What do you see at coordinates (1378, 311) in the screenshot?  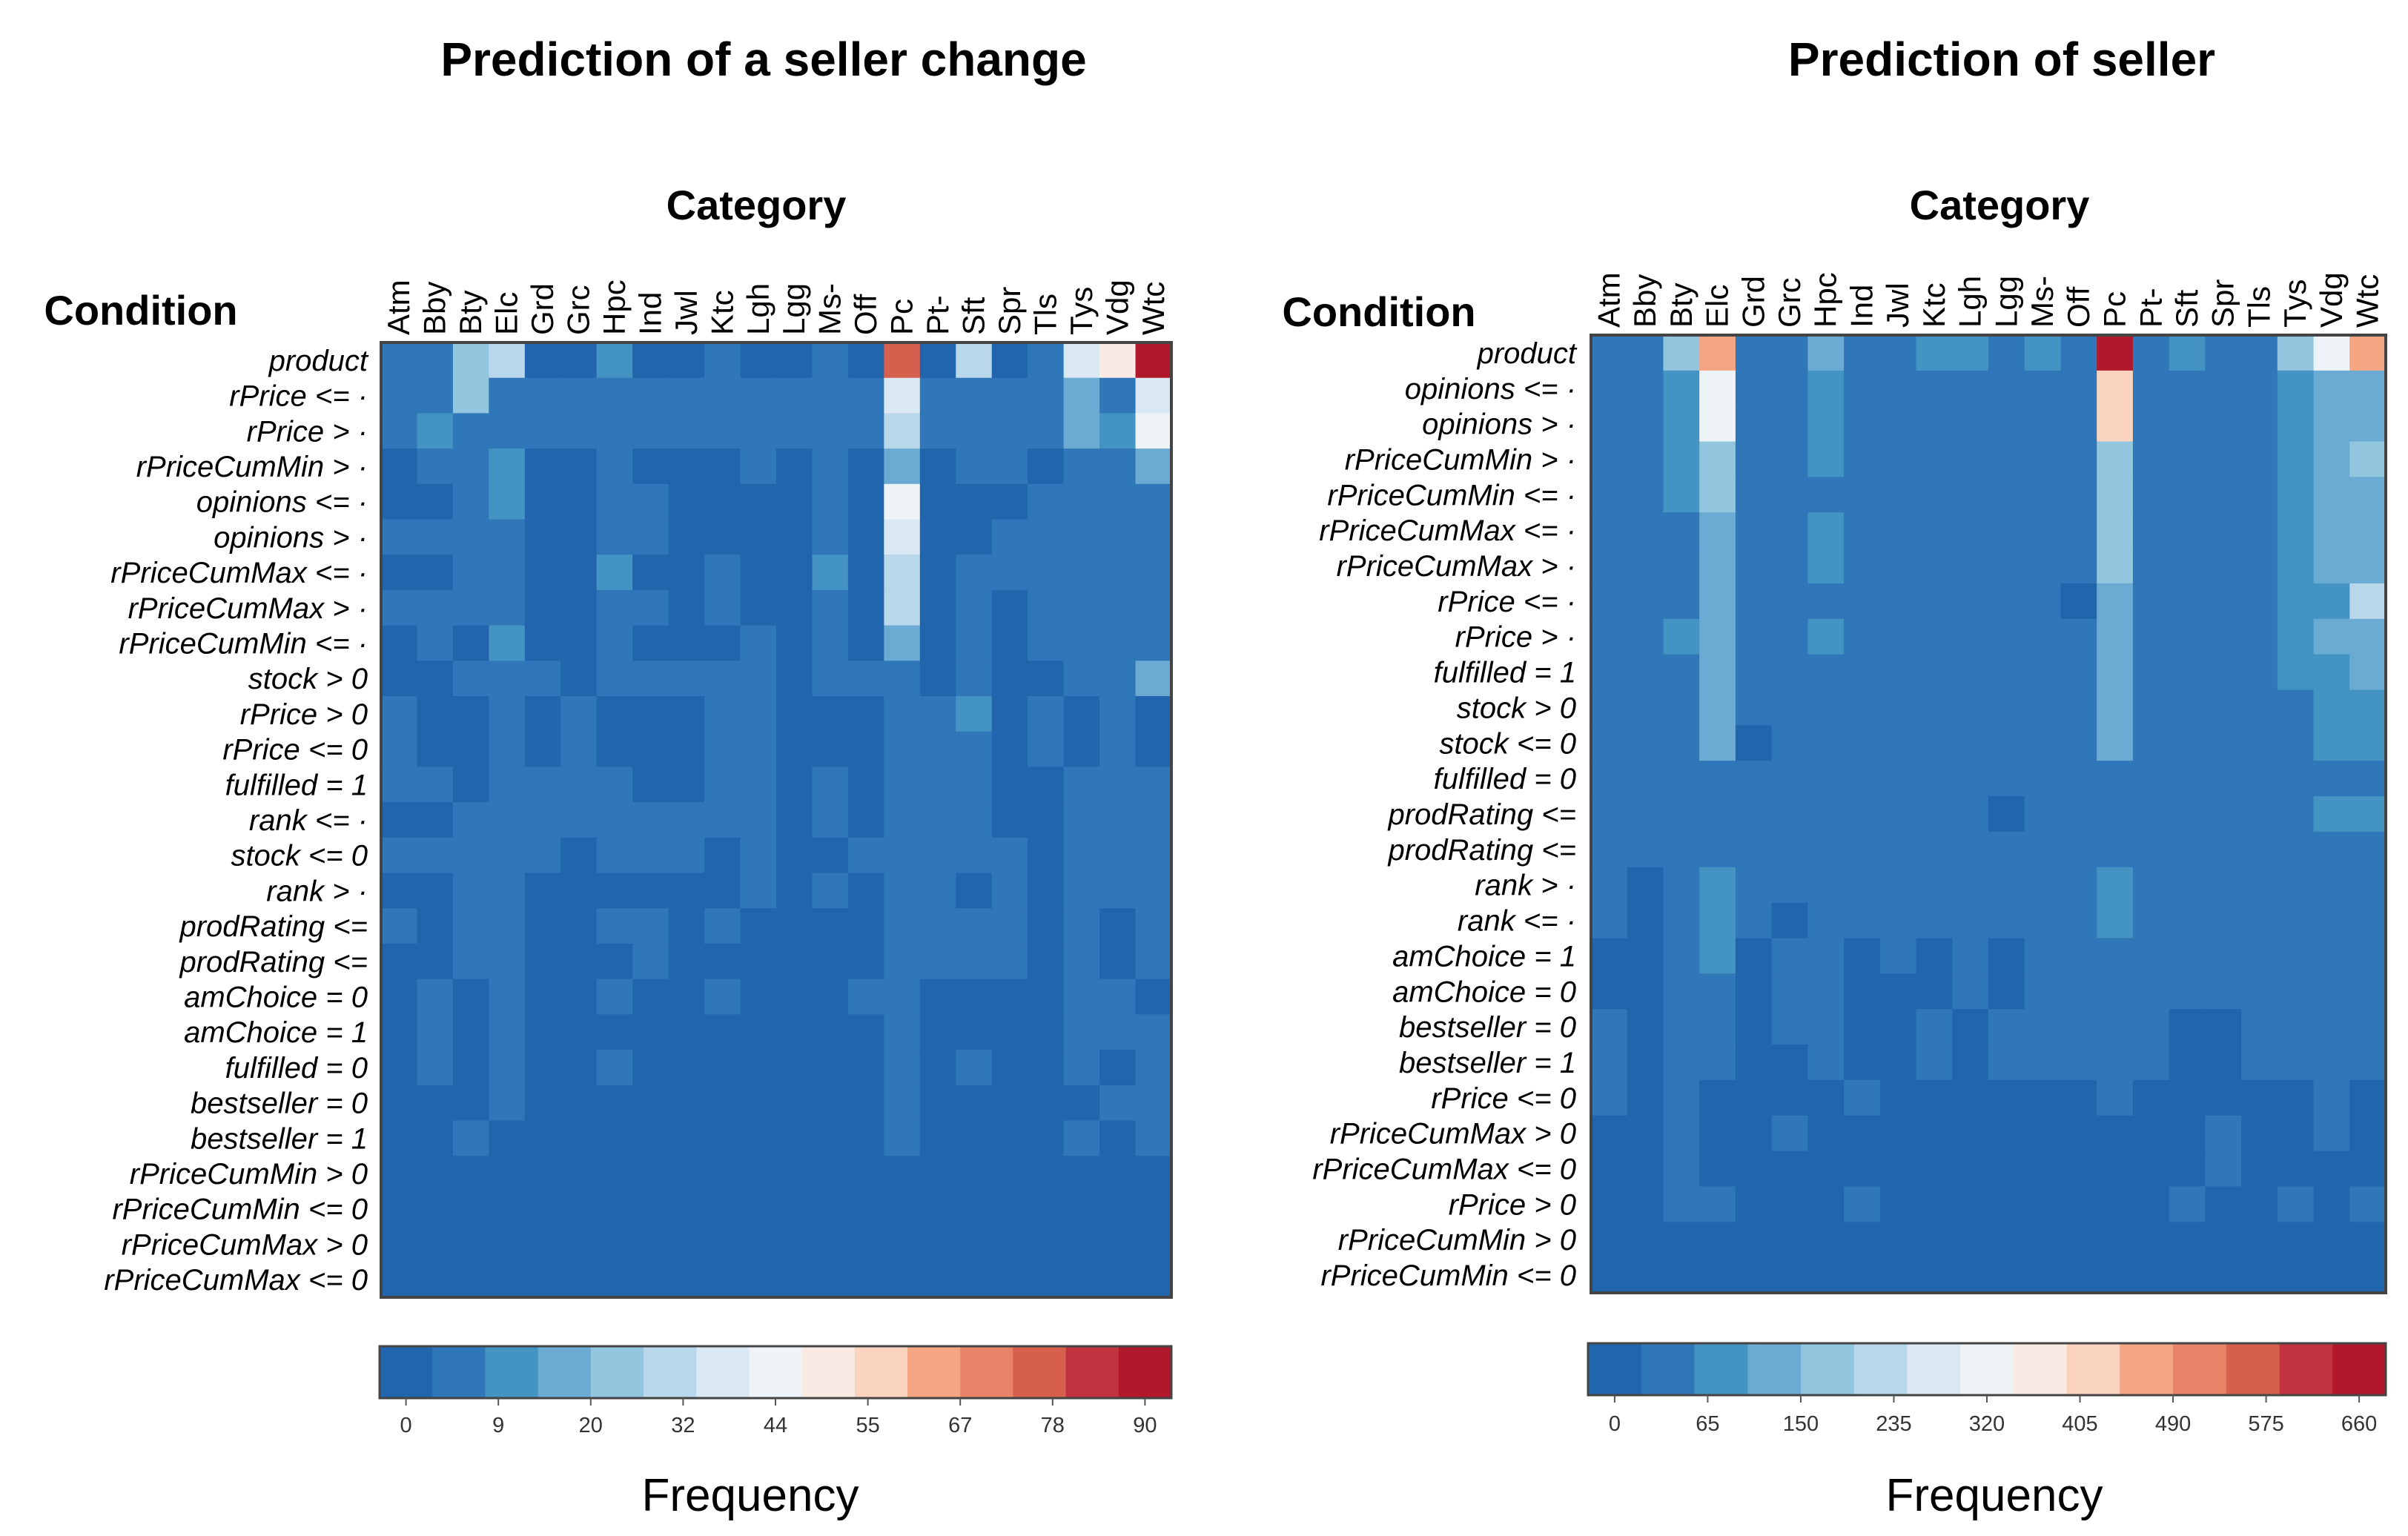 I see `y-axis-title: Condition` at bounding box center [1378, 311].